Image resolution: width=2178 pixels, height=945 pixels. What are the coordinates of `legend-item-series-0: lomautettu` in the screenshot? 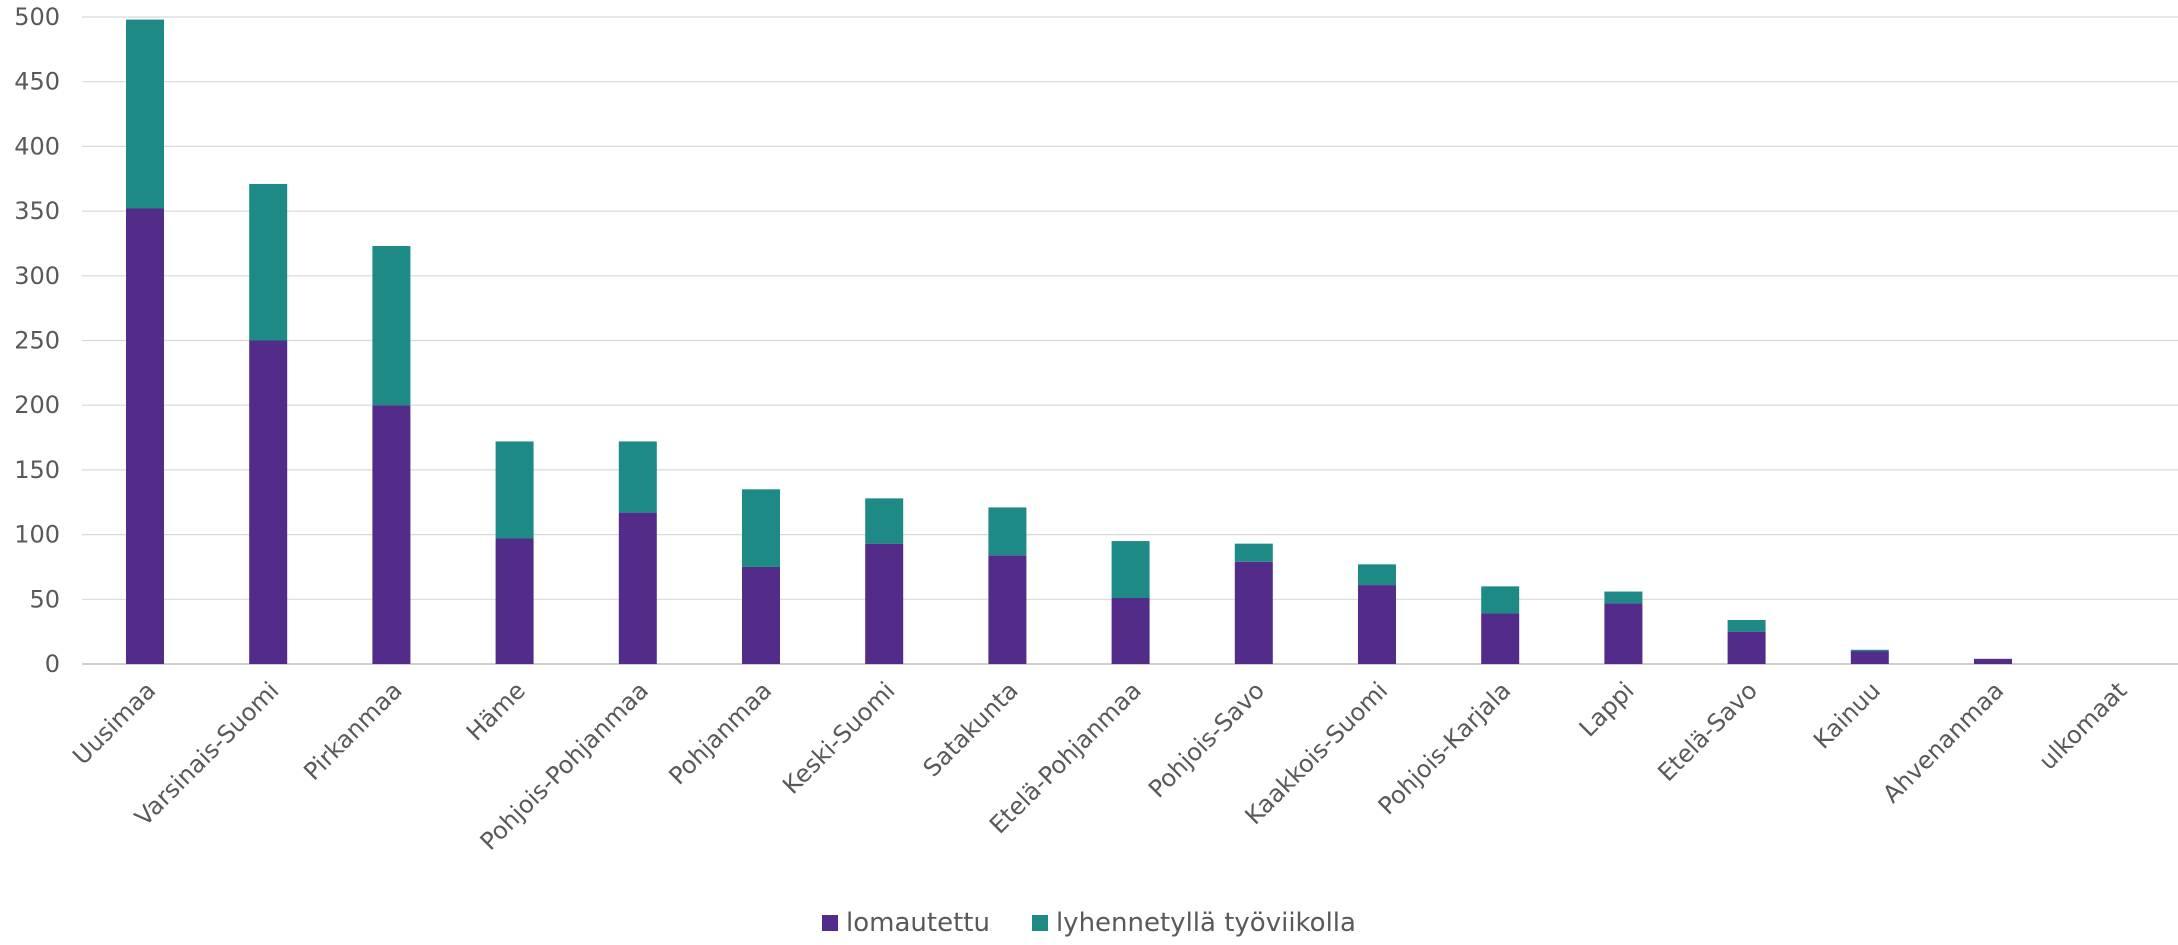 It's located at (906, 923).